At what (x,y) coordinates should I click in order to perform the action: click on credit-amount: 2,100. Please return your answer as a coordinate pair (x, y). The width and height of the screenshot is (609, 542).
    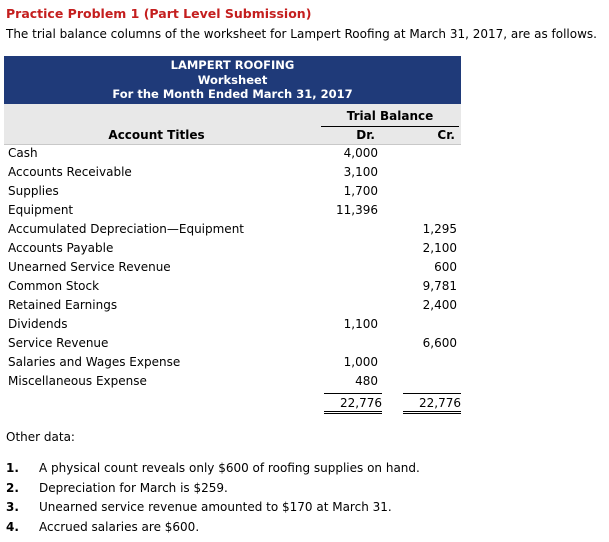
    Looking at the image, I should click on (439, 248).